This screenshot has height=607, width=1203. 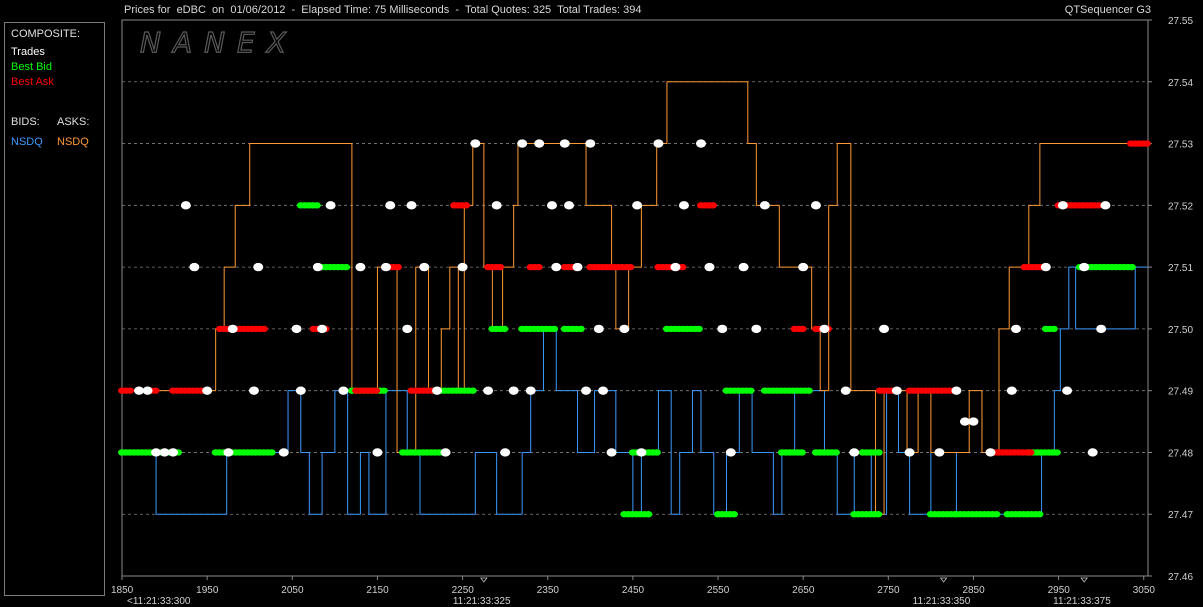 What do you see at coordinates (1144, 590) in the screenshot?
I see `x-tick-label: 3050` at bounding box center [1144, 590].